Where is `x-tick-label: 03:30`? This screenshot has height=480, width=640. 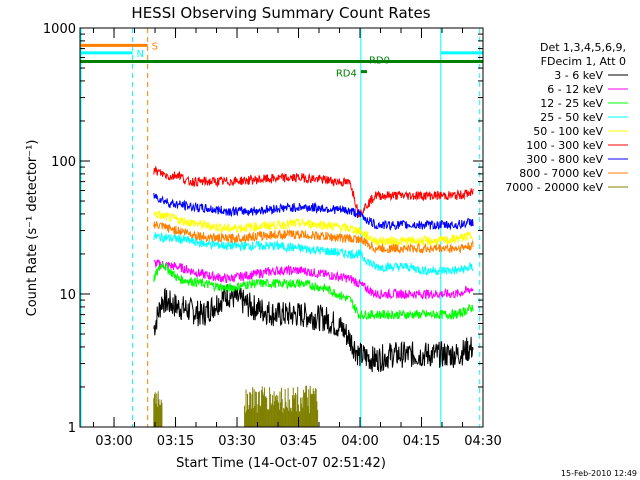 x-tick-label: 03:30 is located at coordinates (236, 441).